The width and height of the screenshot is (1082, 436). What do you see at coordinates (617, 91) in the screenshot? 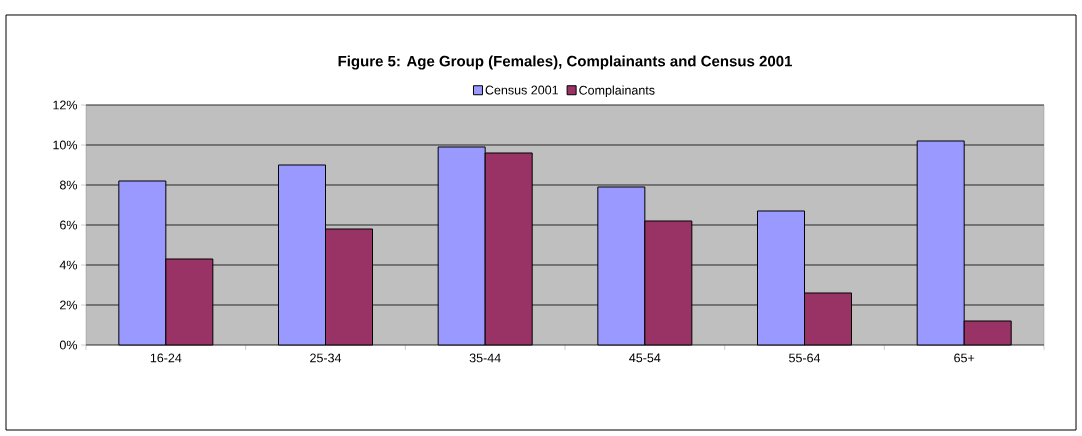
I see `legend-label: Complainants` at bounding box center [617, 91].